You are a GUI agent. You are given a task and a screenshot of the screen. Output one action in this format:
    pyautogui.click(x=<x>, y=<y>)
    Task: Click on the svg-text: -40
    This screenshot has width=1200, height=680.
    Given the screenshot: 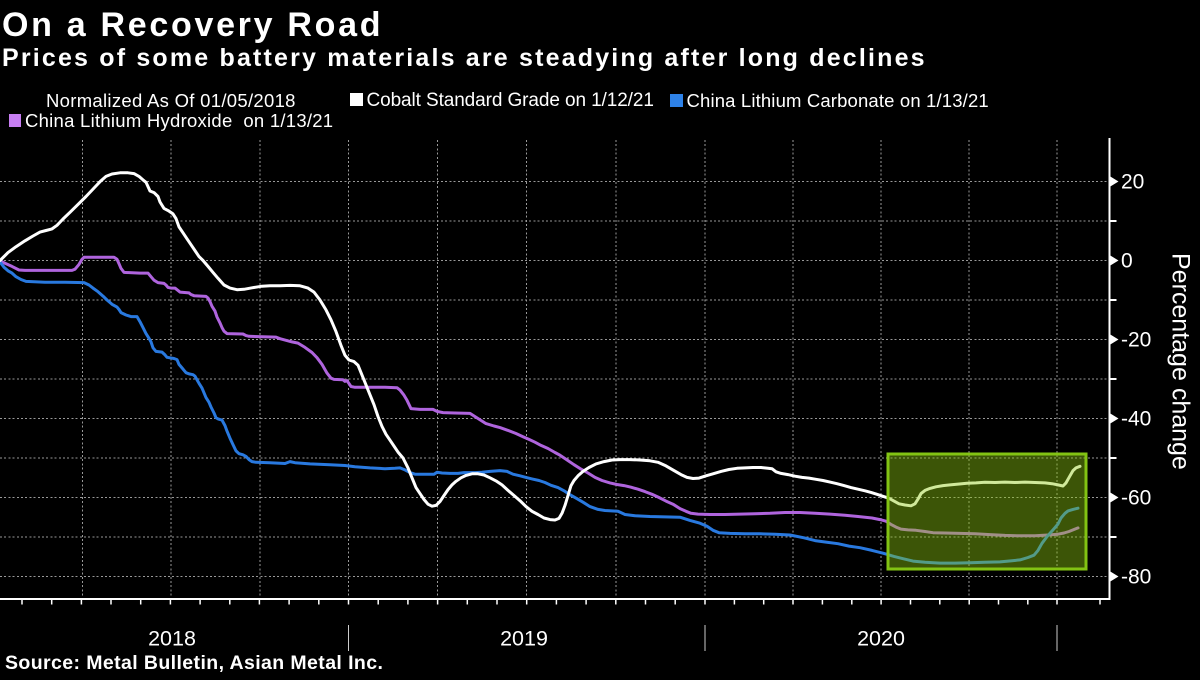 What is the action you would take?
    pyautogui.click(x=1136, y=419)
    